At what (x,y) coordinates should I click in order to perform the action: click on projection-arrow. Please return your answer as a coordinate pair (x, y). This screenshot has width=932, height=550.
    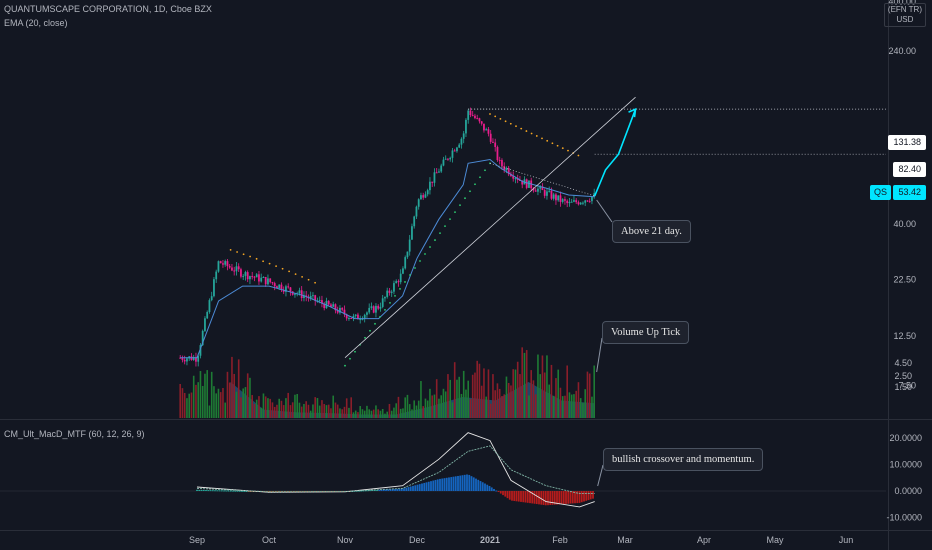
    Looking at the image, I should click on (615, 152).